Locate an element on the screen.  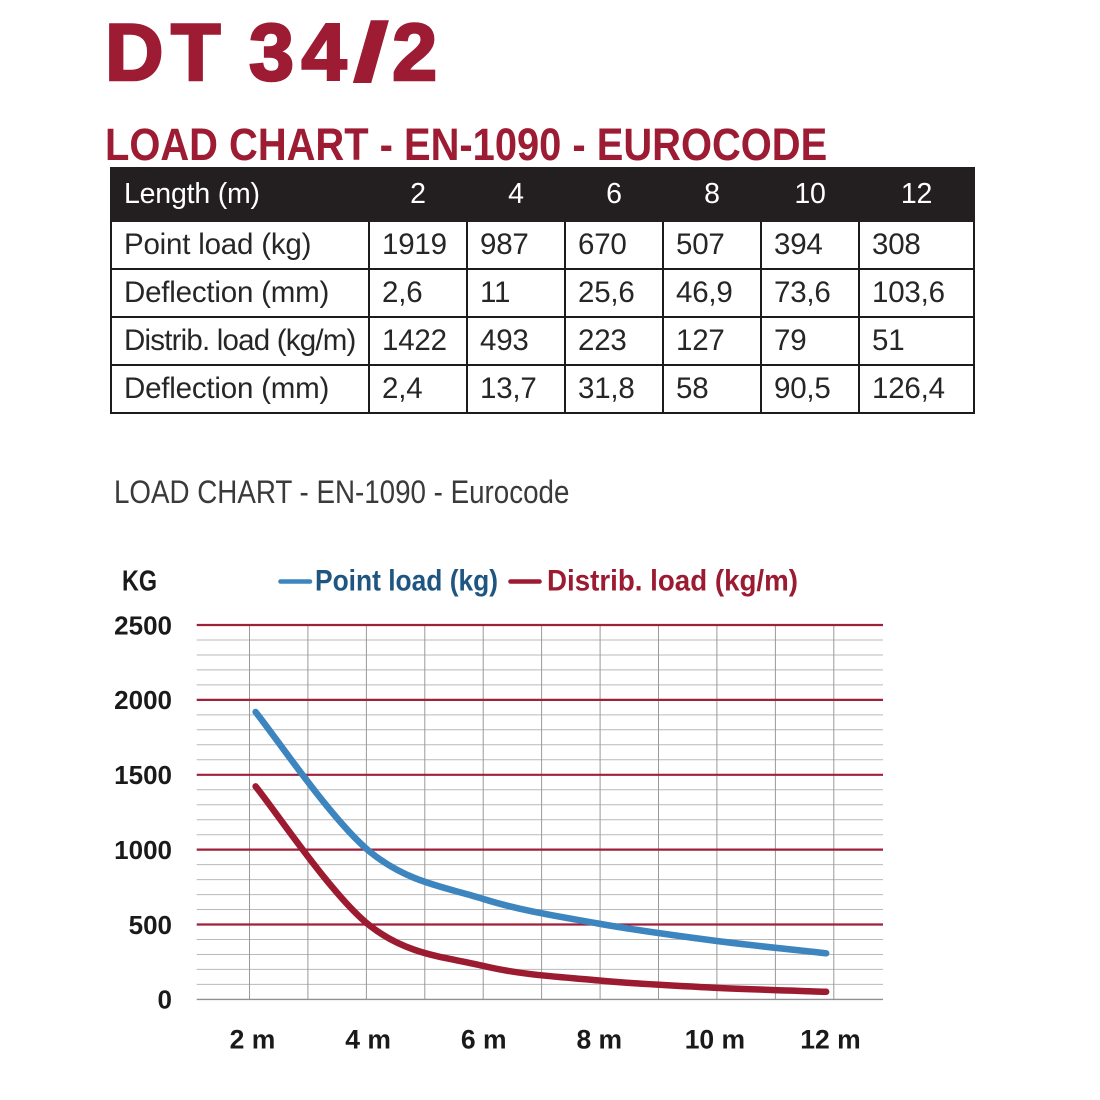
svg-text: 10 m is located at coordinates (715, 1040).